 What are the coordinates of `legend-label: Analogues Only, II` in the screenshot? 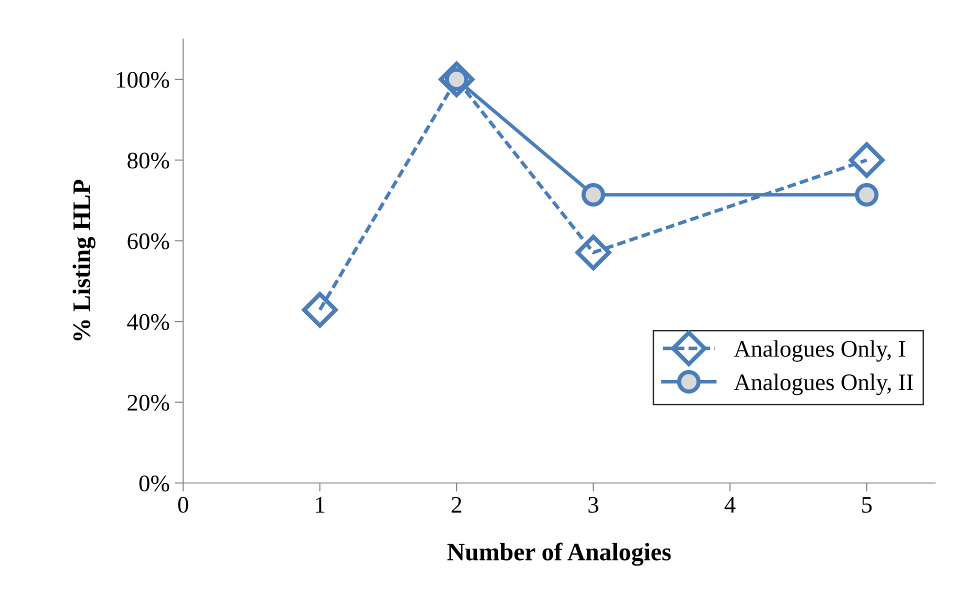 It's located at (823, 385).